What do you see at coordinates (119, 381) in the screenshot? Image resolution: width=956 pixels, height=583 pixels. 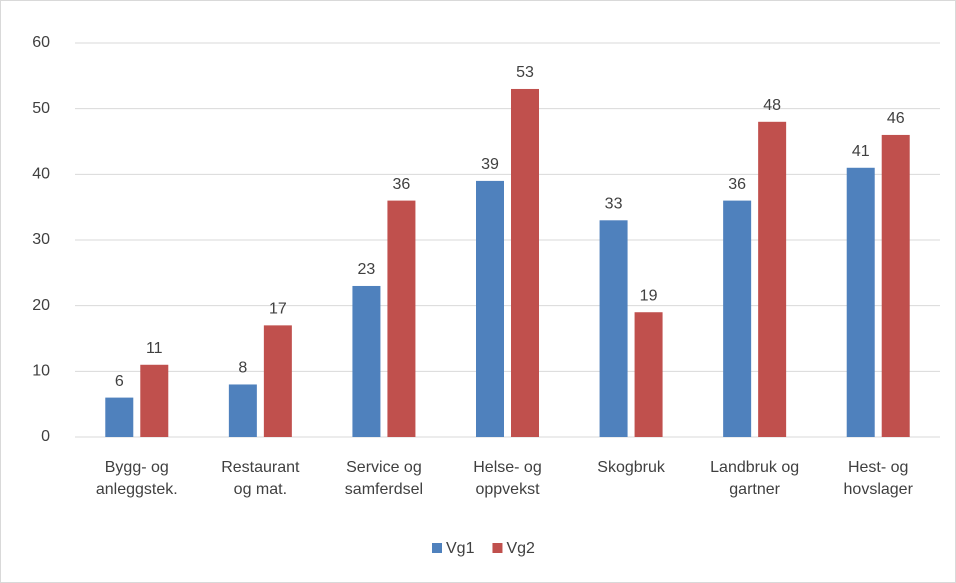 I see `data-label: 6` at bounding box center [119, 381].